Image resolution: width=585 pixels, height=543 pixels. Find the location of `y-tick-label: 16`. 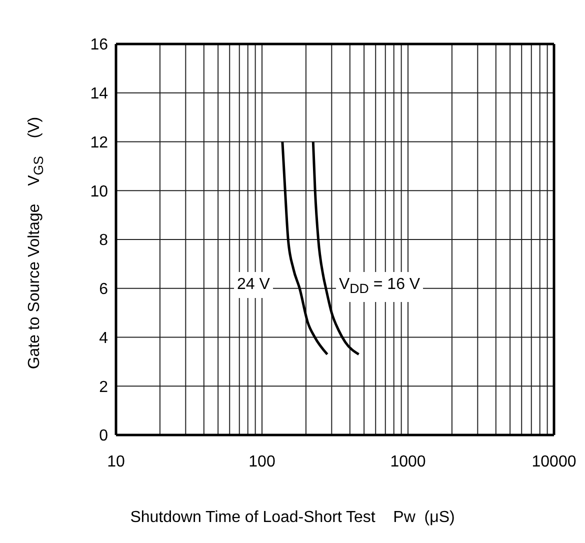

y-tick-label: 16 is located at coordinates (99, 45).